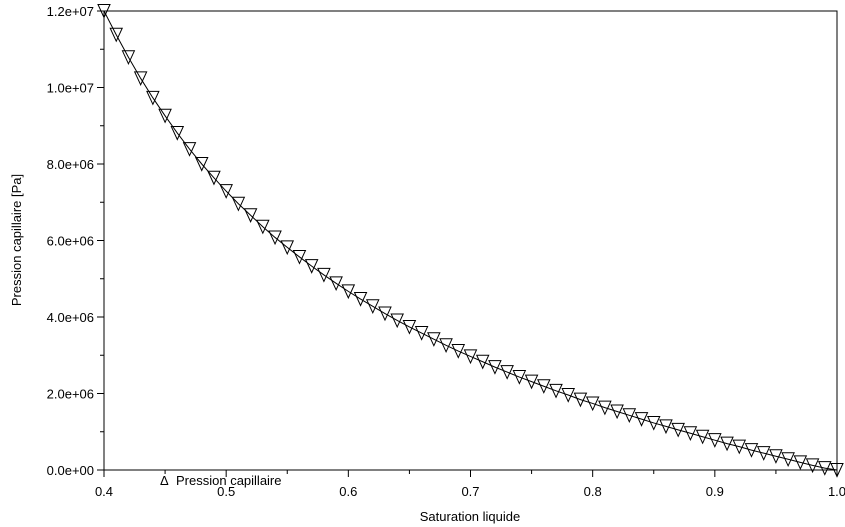 The width and height of the screenshot is (845, 527). I want to click on y-tick-label: 0.0e+00, so click(70, 470).